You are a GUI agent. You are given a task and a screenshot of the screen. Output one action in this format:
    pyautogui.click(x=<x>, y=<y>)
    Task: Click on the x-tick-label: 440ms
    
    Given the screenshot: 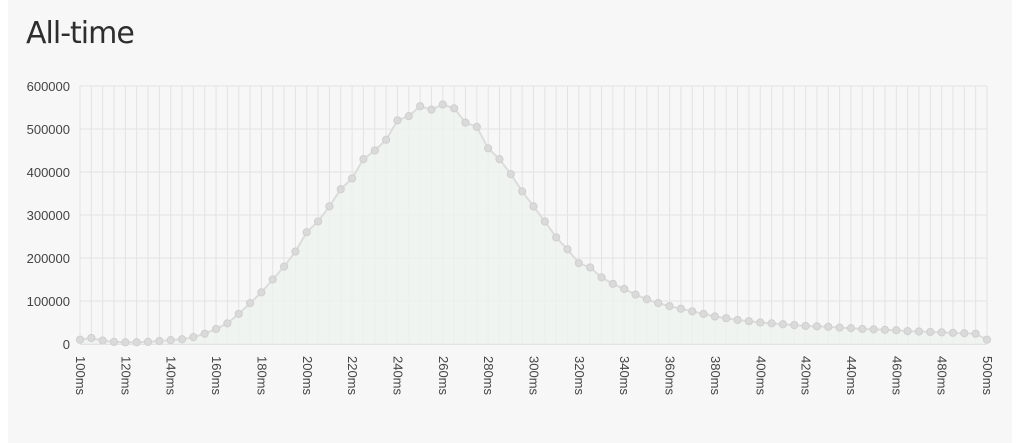 What is the action you would take?
    pyautogui.click(x=851, y=376)
    